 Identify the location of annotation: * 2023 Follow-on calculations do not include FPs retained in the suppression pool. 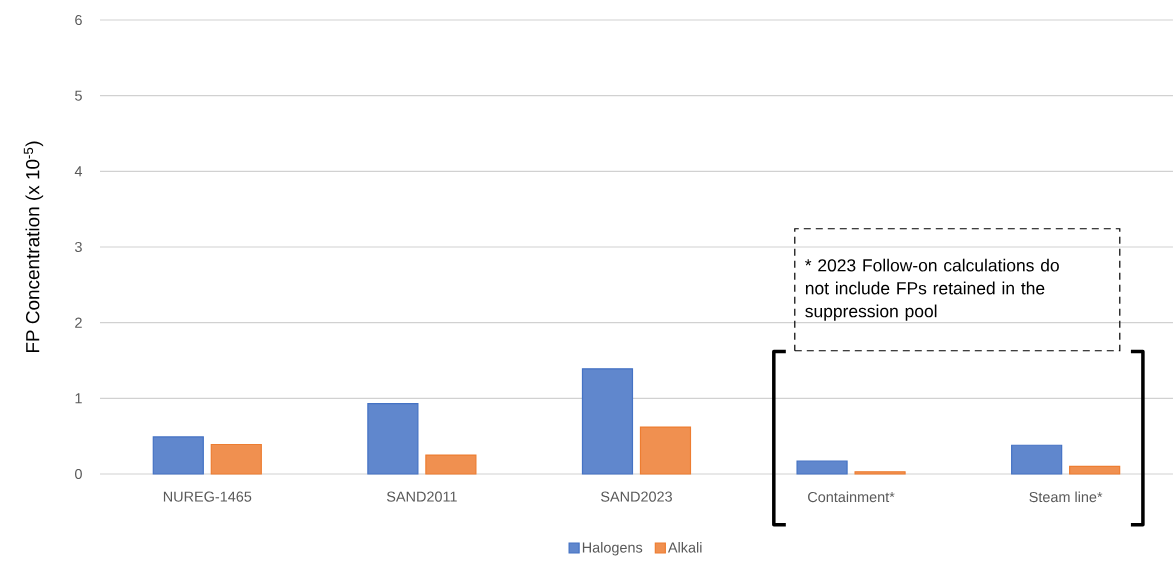
(932, 289).